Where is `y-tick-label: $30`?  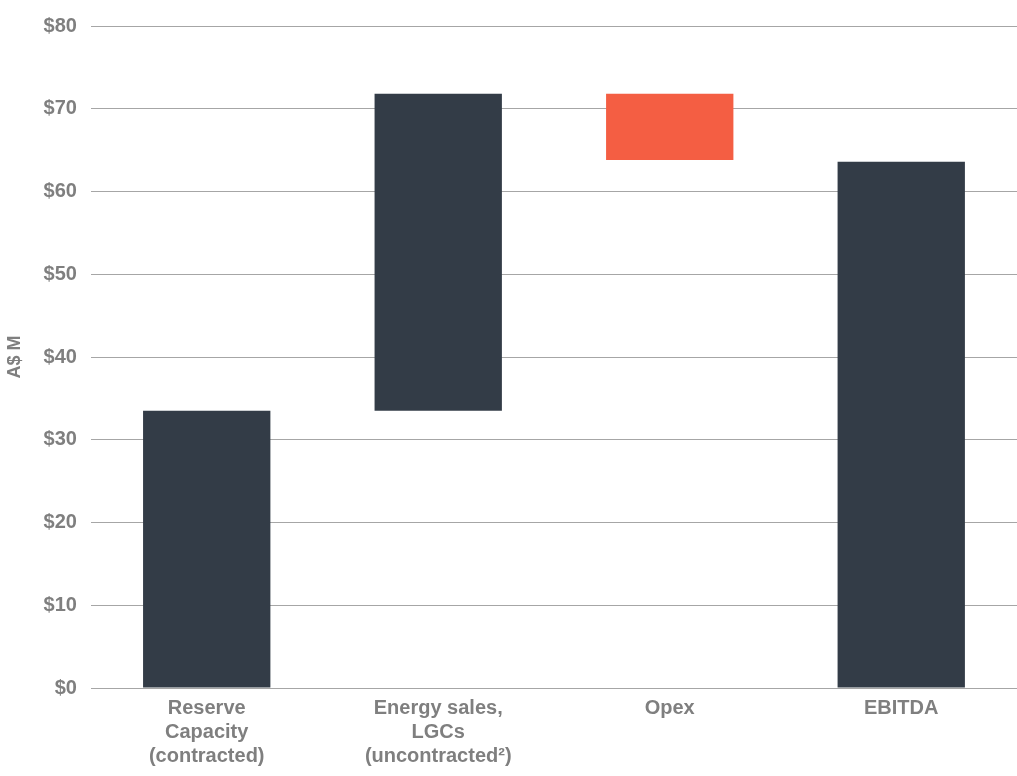
y-tick-label: $30 is located at coordinates (60, 438).